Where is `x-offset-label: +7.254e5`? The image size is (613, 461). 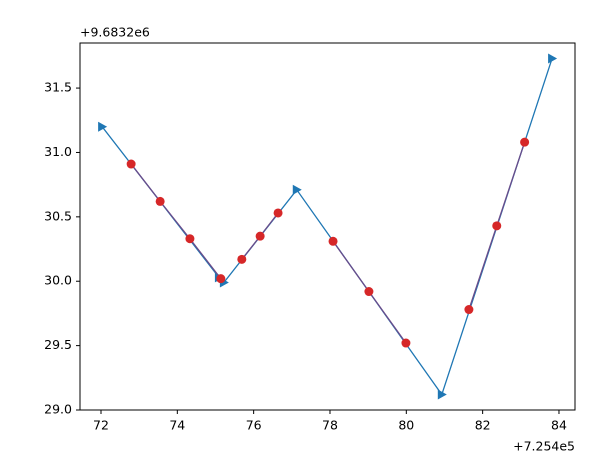 x-offset-label: +7.254e5 is located at coordinates (544, 446).